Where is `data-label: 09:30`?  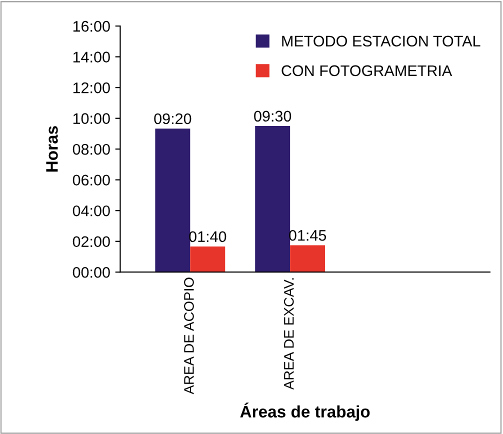
data-label: 09:30 is located at coordinates (273, 116).